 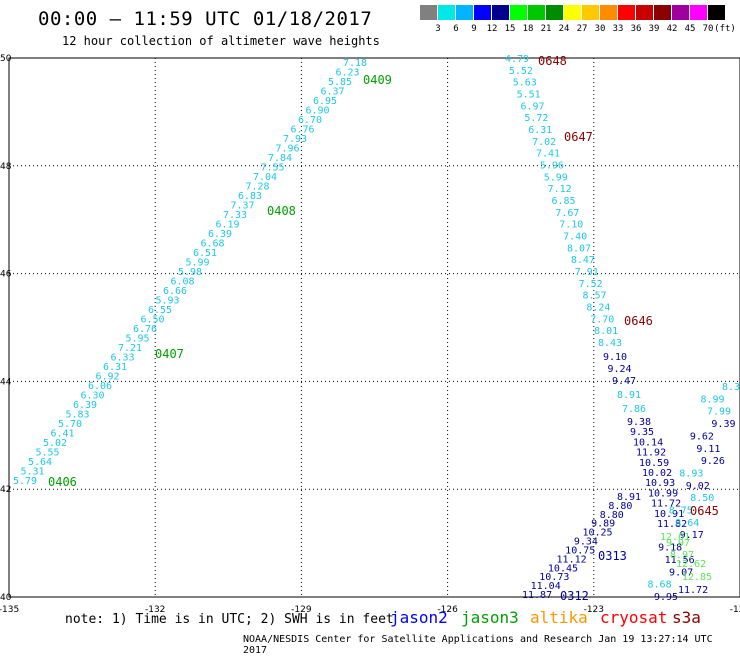 What do you see at coordinates (536, 118) in the screenshot?
I see `swh-value: 5.72` at bounding box center [536, 118].